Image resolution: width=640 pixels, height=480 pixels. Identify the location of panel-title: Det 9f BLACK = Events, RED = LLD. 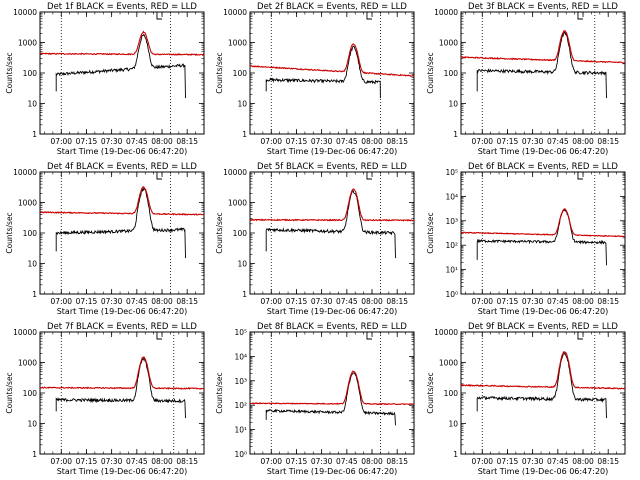
(543, 327).